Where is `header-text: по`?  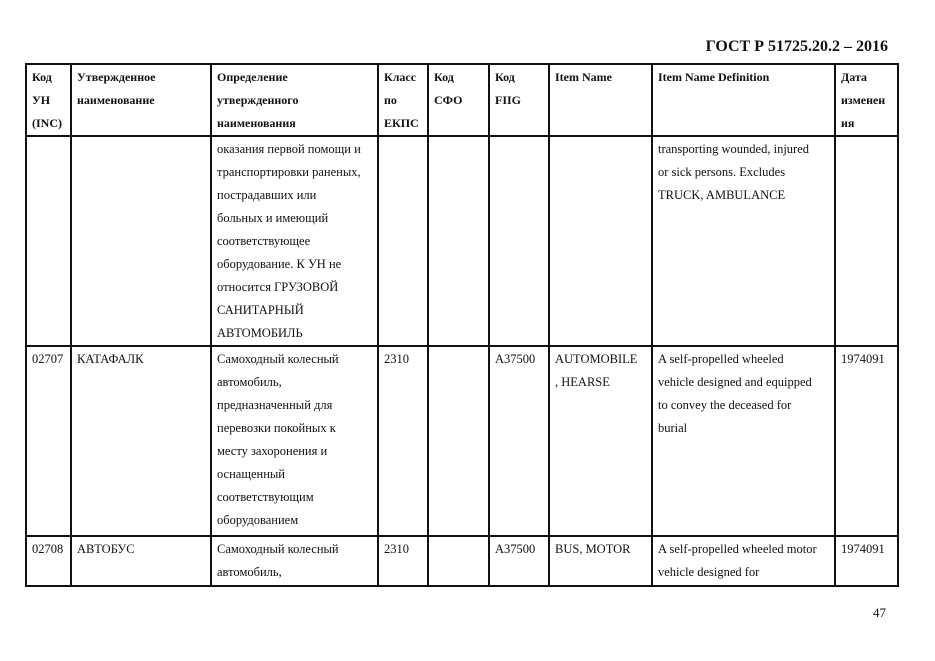 header-text: по is located at coordinates (390, 100).